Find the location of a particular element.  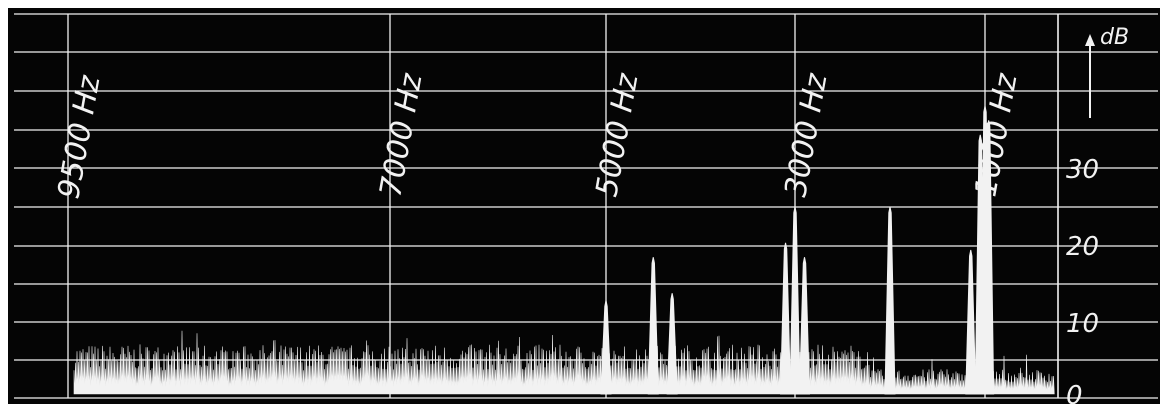

db-arrow-head is located at coordinates (1090, 40).